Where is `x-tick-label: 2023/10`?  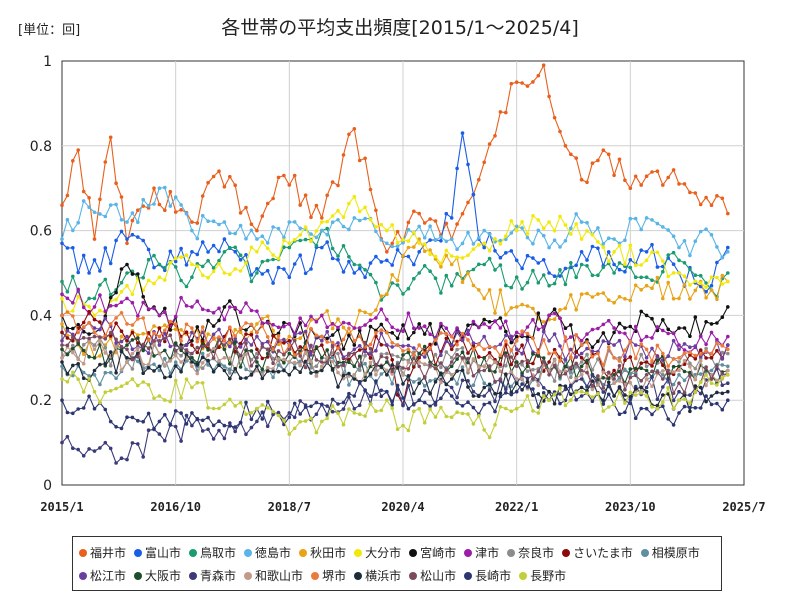 x-tick-label: 2023/10 is located at coordinates (630, 507).